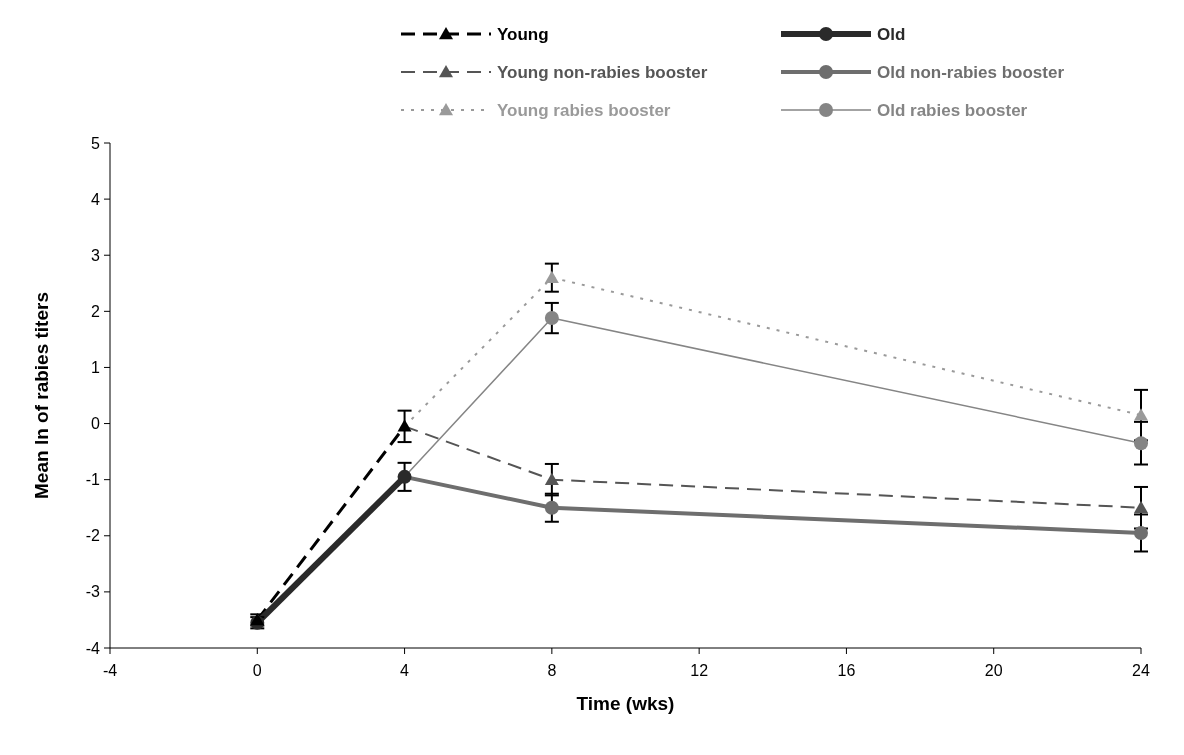 The image size is (1184, 755). Describe the element at coordinates (891, 34) in the screenshot. I see `text: Old` at that location.